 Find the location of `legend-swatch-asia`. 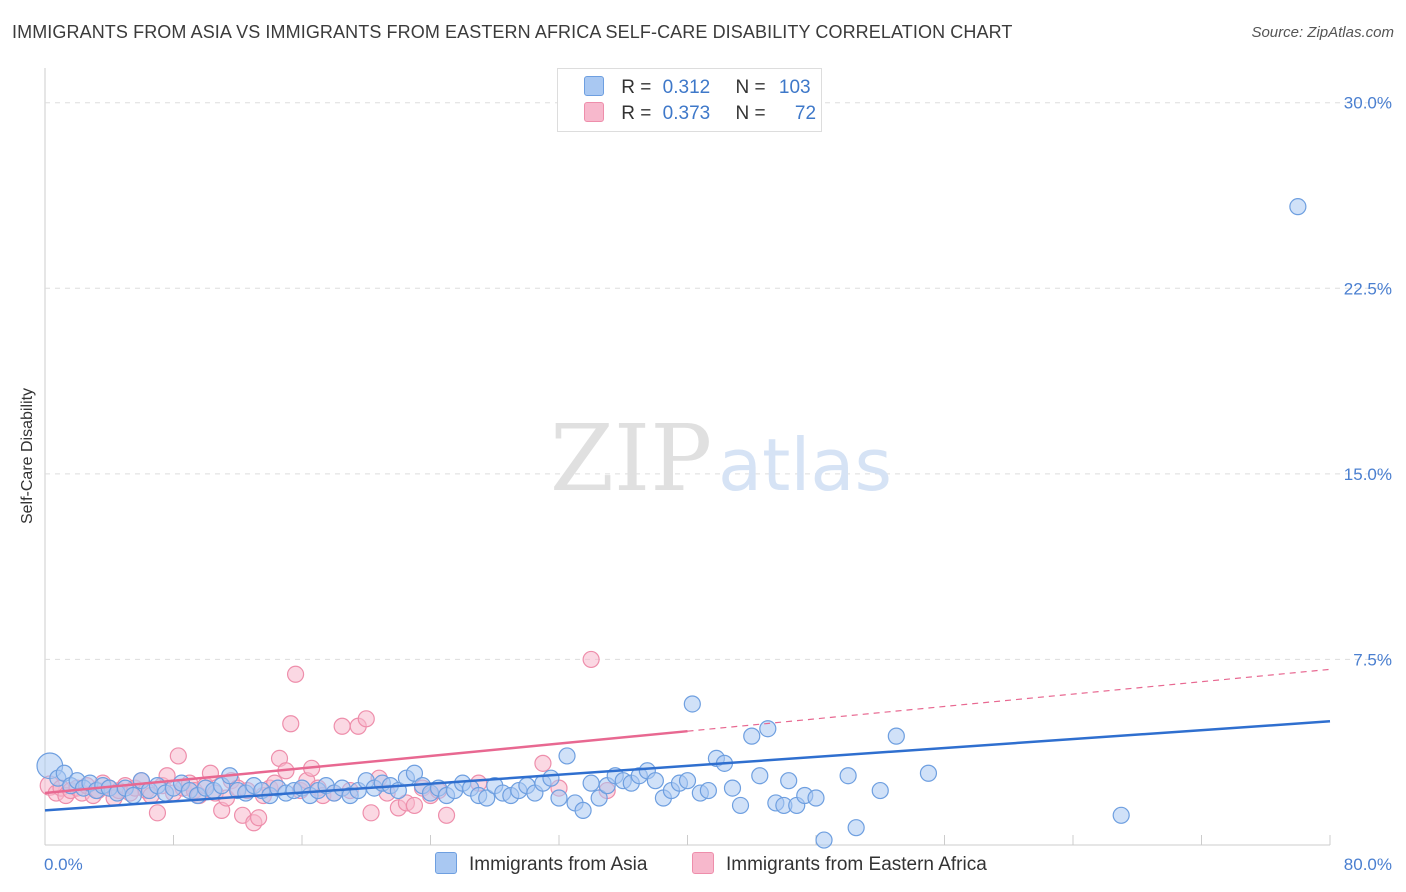

legend-swatch-asia is located at coordinates (594, 86).